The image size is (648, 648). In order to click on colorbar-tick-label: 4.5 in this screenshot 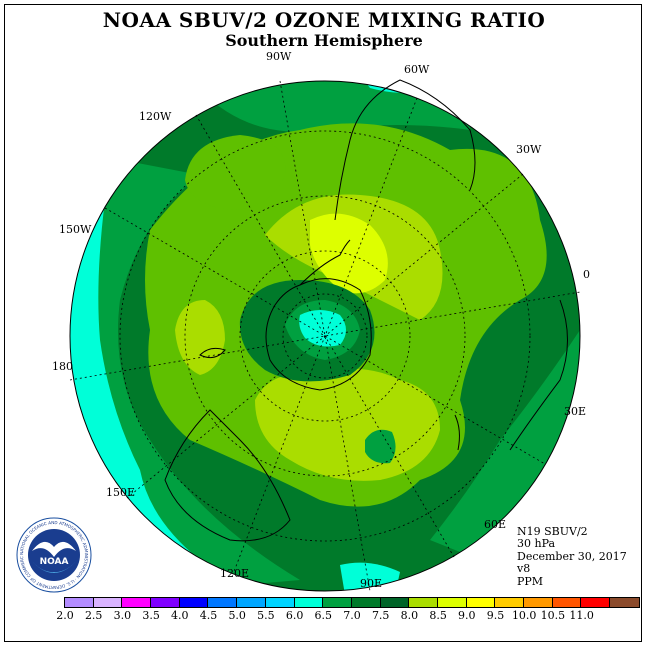, I will do `click(208, 615)`.